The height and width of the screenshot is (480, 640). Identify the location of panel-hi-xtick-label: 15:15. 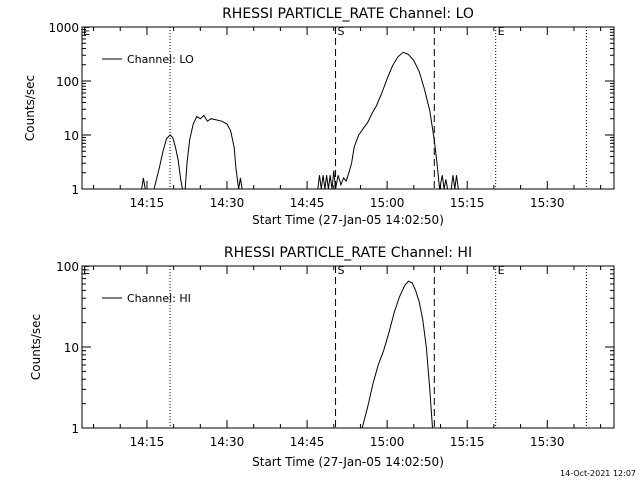
(467, 442).